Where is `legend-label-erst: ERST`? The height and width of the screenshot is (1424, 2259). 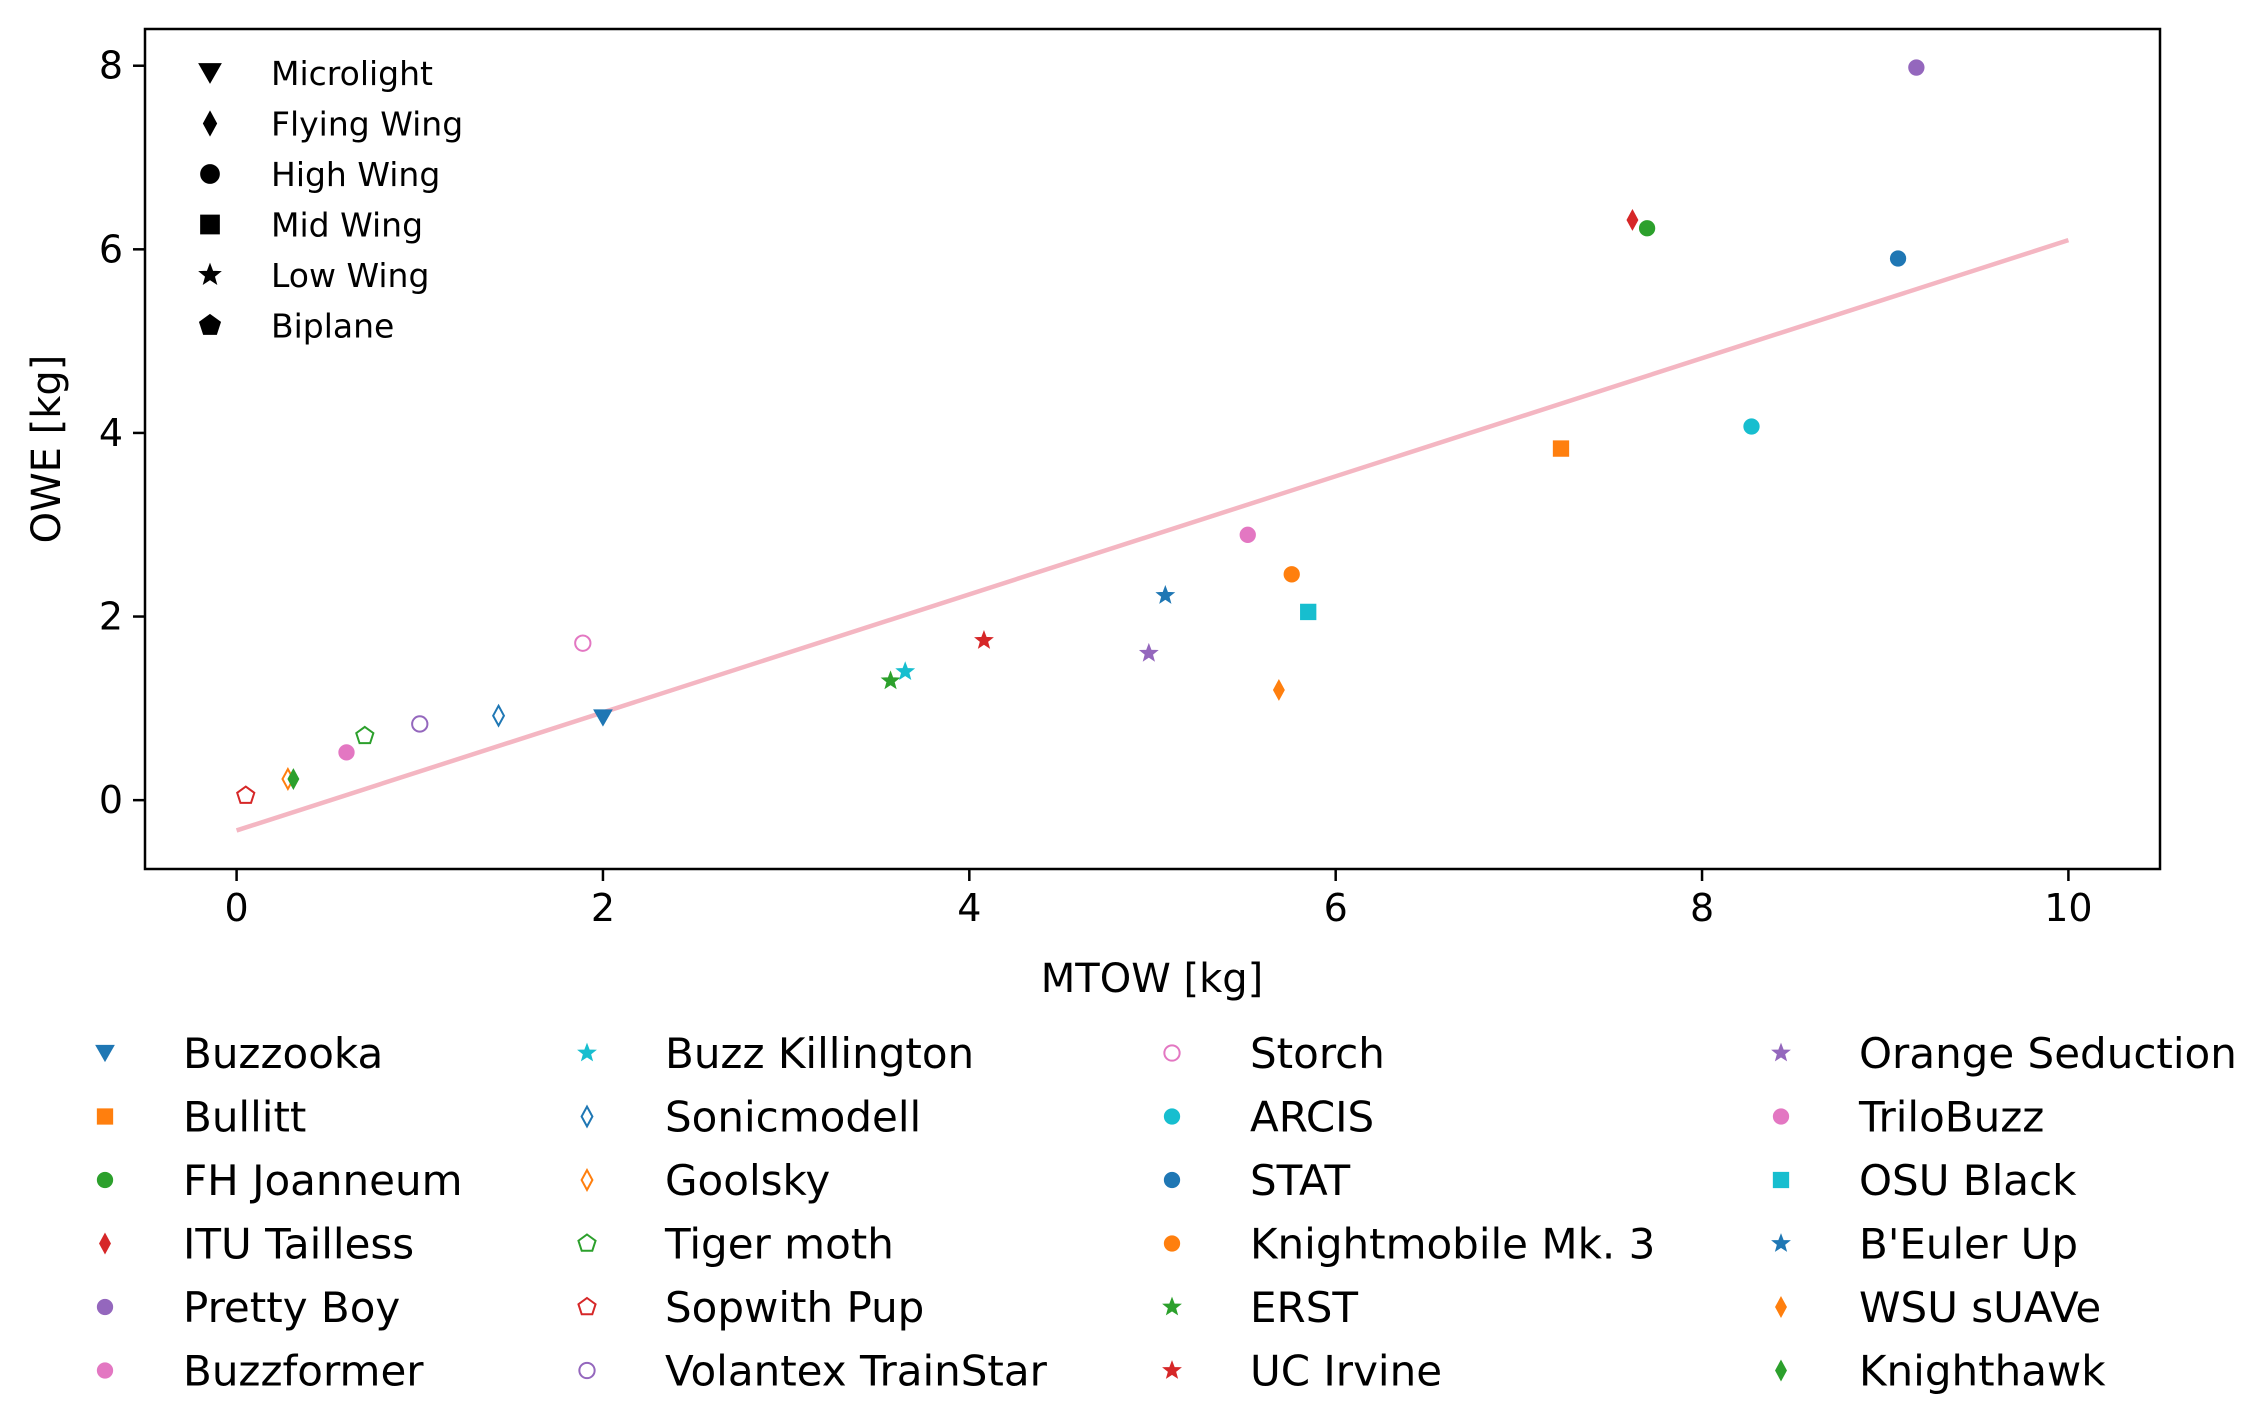 legend-label-erst: ERST is located at coordinates (1304, 1307).